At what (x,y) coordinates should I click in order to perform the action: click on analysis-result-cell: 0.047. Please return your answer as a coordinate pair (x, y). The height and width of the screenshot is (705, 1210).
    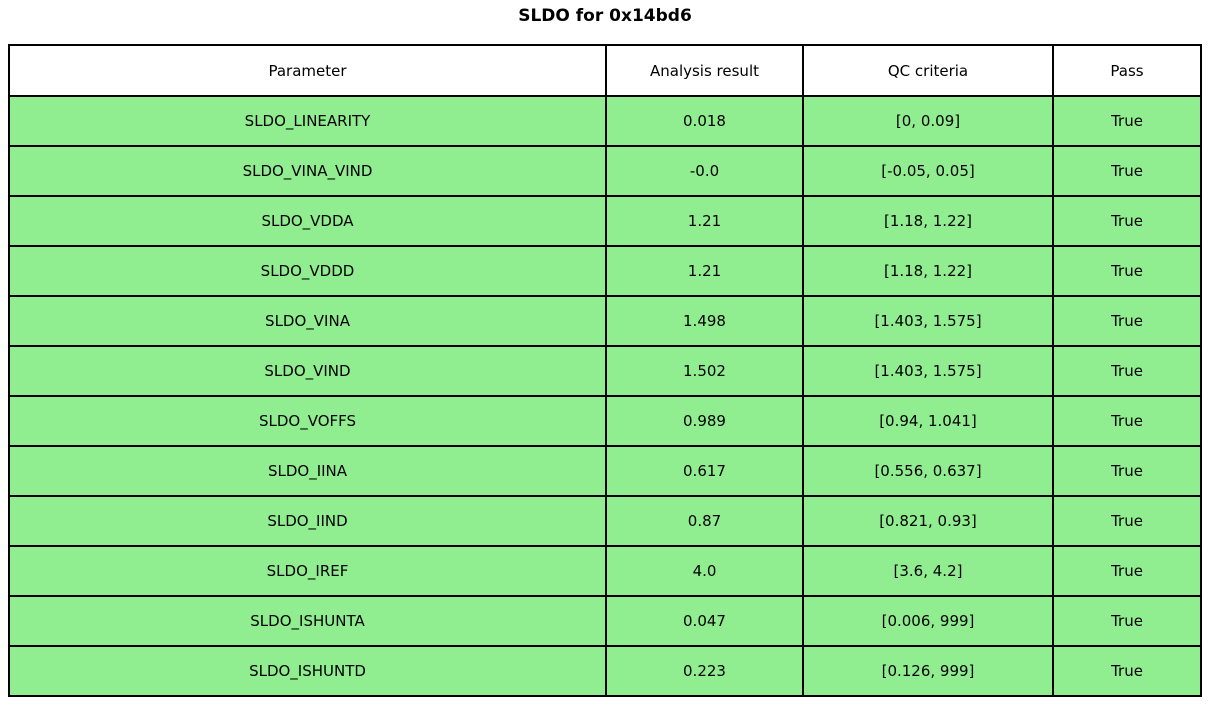
    Looking at the image, I should click on (704, 621).